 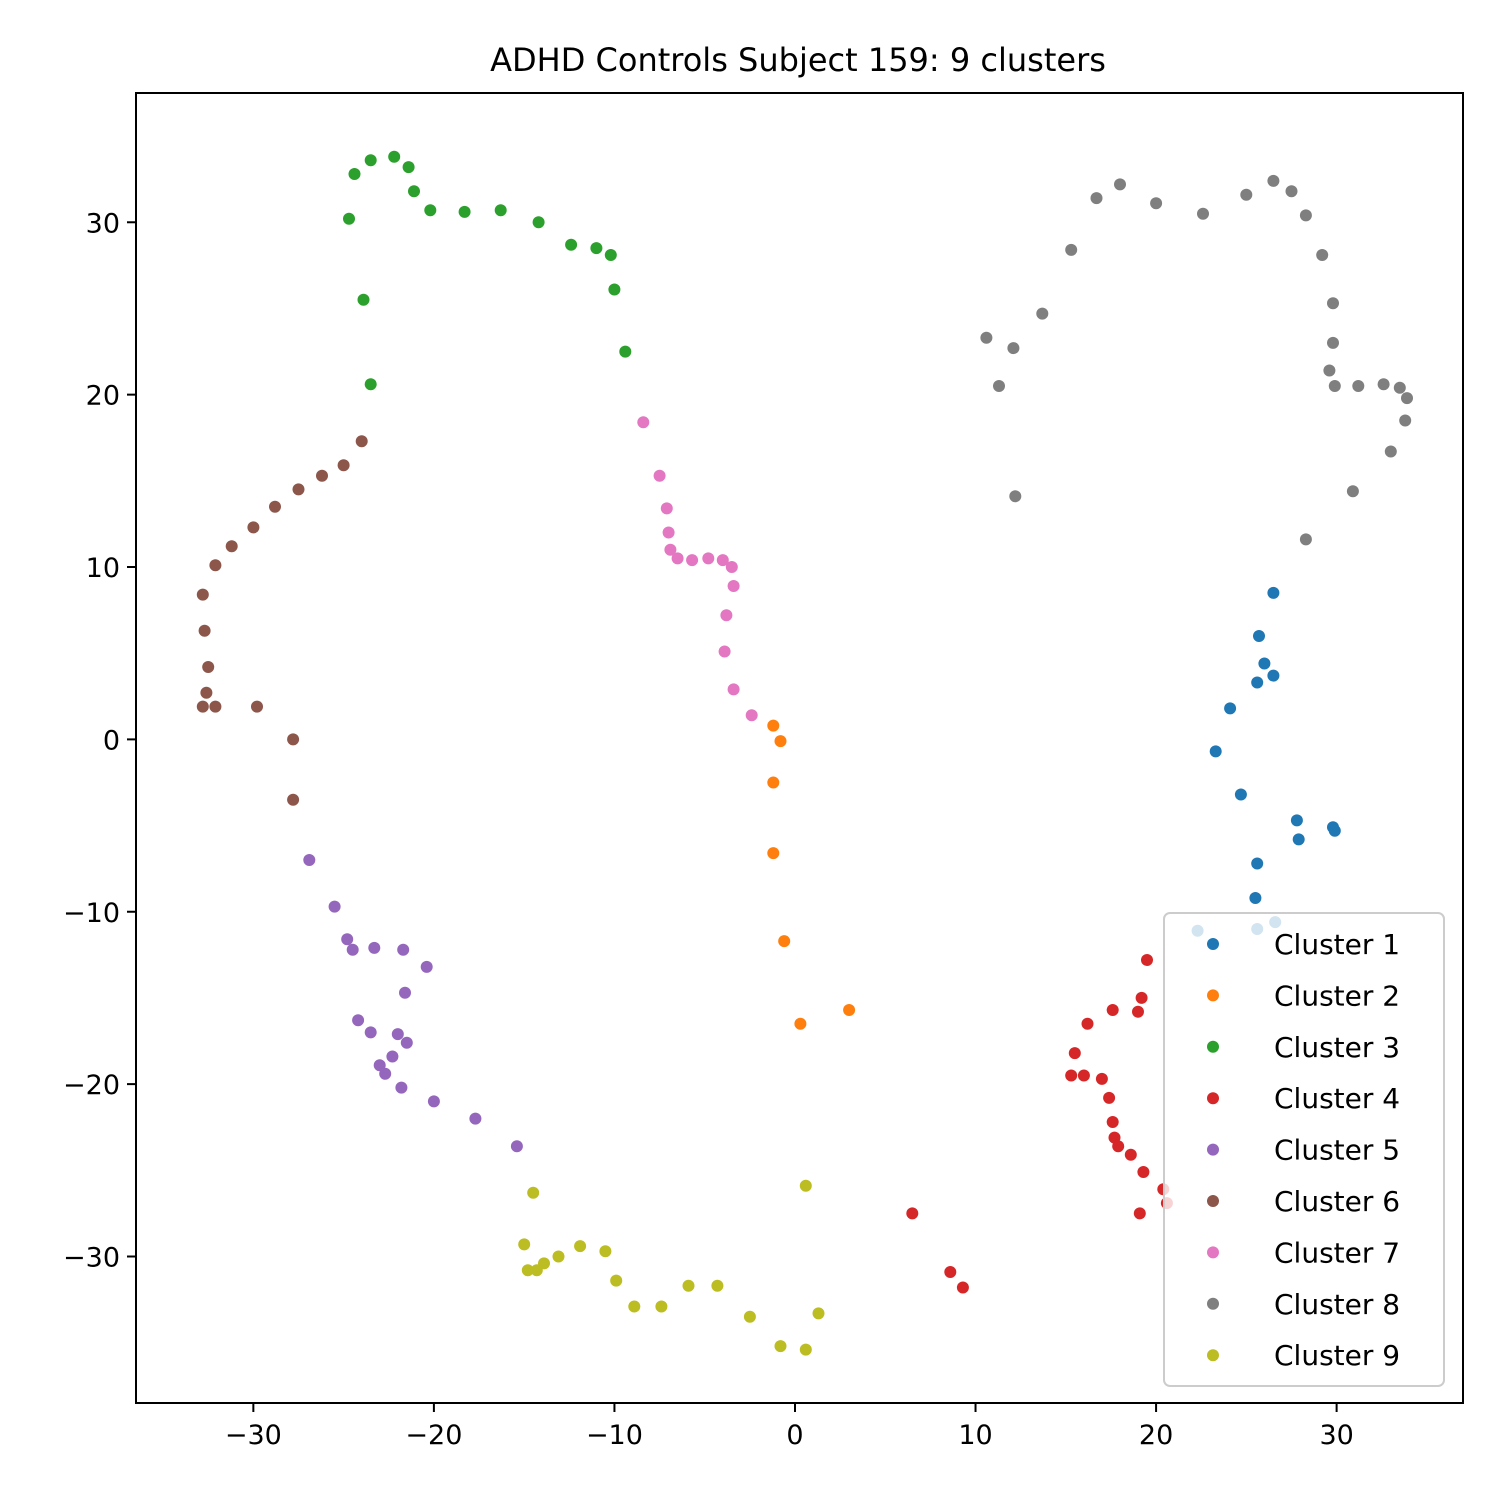 What do you see at coordinates (91, 1257) in the screenshot?
I see `y-tick-label: −30` at bounding box center [91, 1257].